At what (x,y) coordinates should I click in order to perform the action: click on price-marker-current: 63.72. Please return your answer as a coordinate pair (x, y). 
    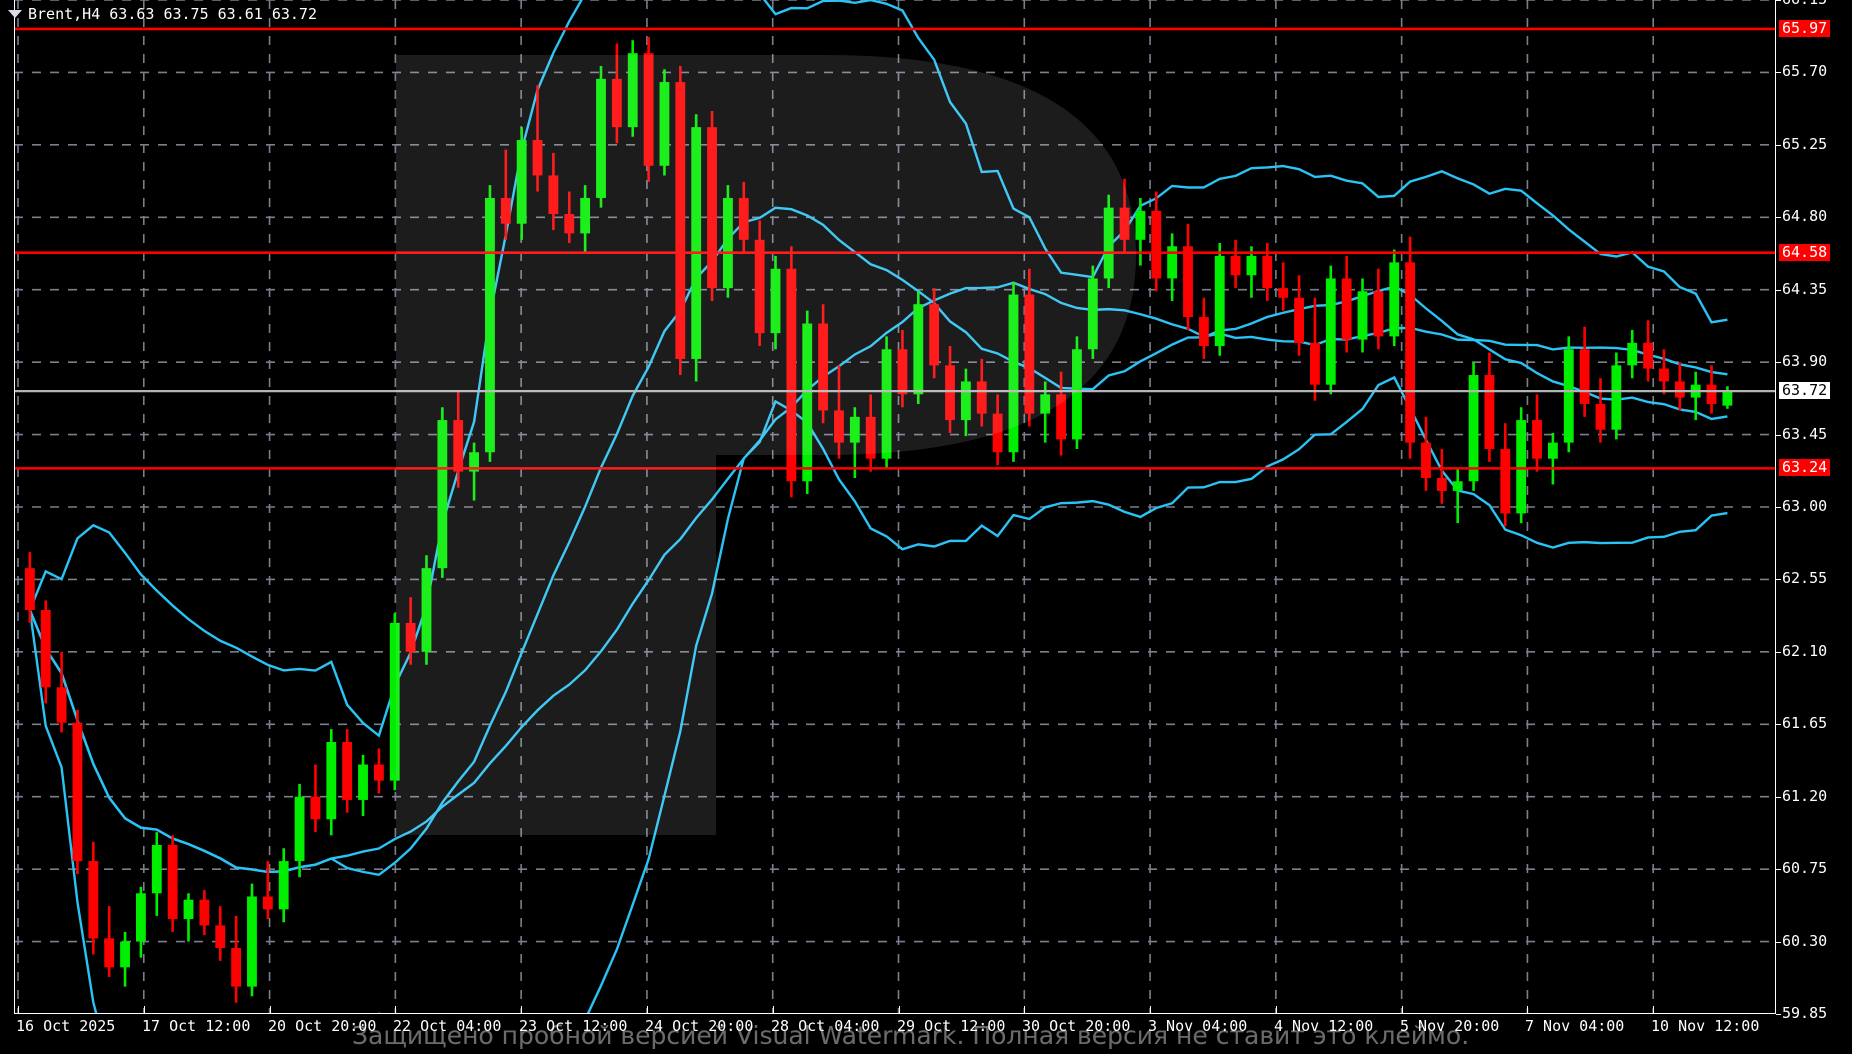
    Looking at the image, I should click on (1805, 390).